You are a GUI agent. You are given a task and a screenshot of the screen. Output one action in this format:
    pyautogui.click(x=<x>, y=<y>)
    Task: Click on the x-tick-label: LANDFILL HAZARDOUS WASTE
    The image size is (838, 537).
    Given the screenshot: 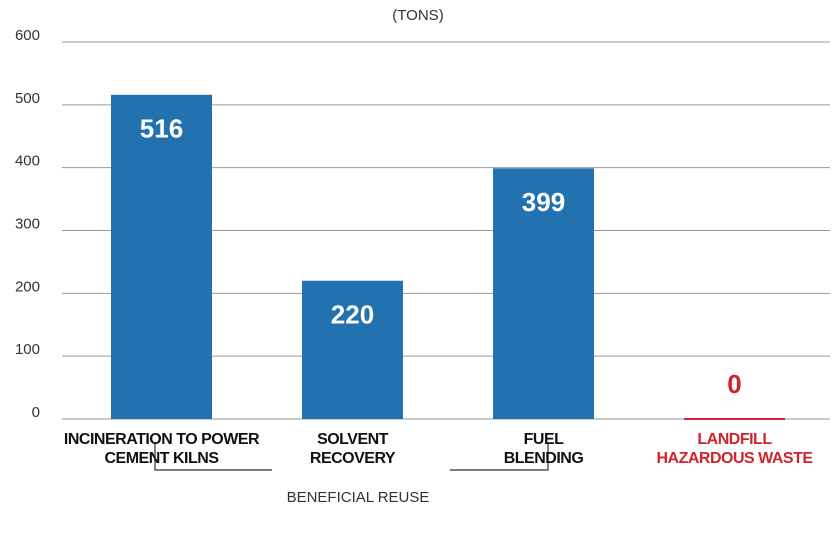 What is the action you would take?
    pyautogui.click(x=734, y=449)
    